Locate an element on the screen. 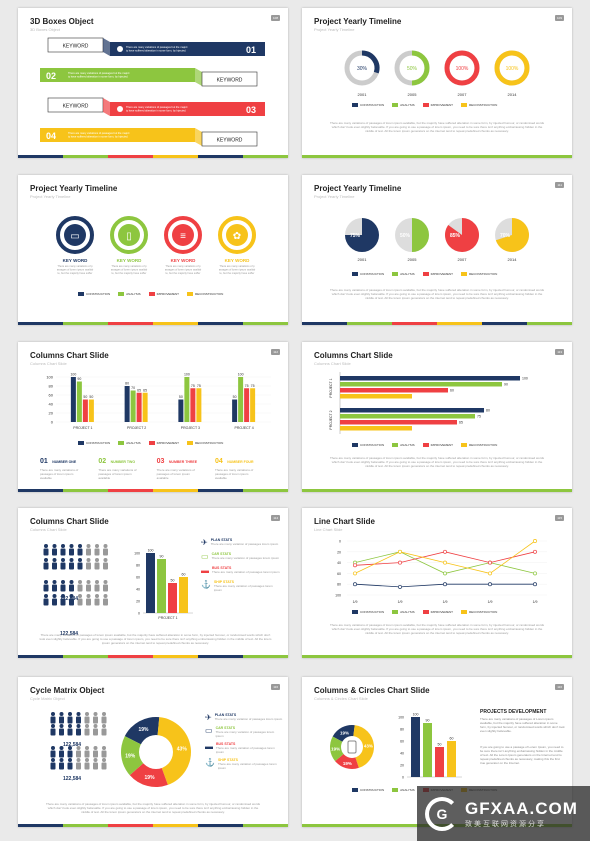  y-tick-label: 40 is located at coordinates (138, 590).